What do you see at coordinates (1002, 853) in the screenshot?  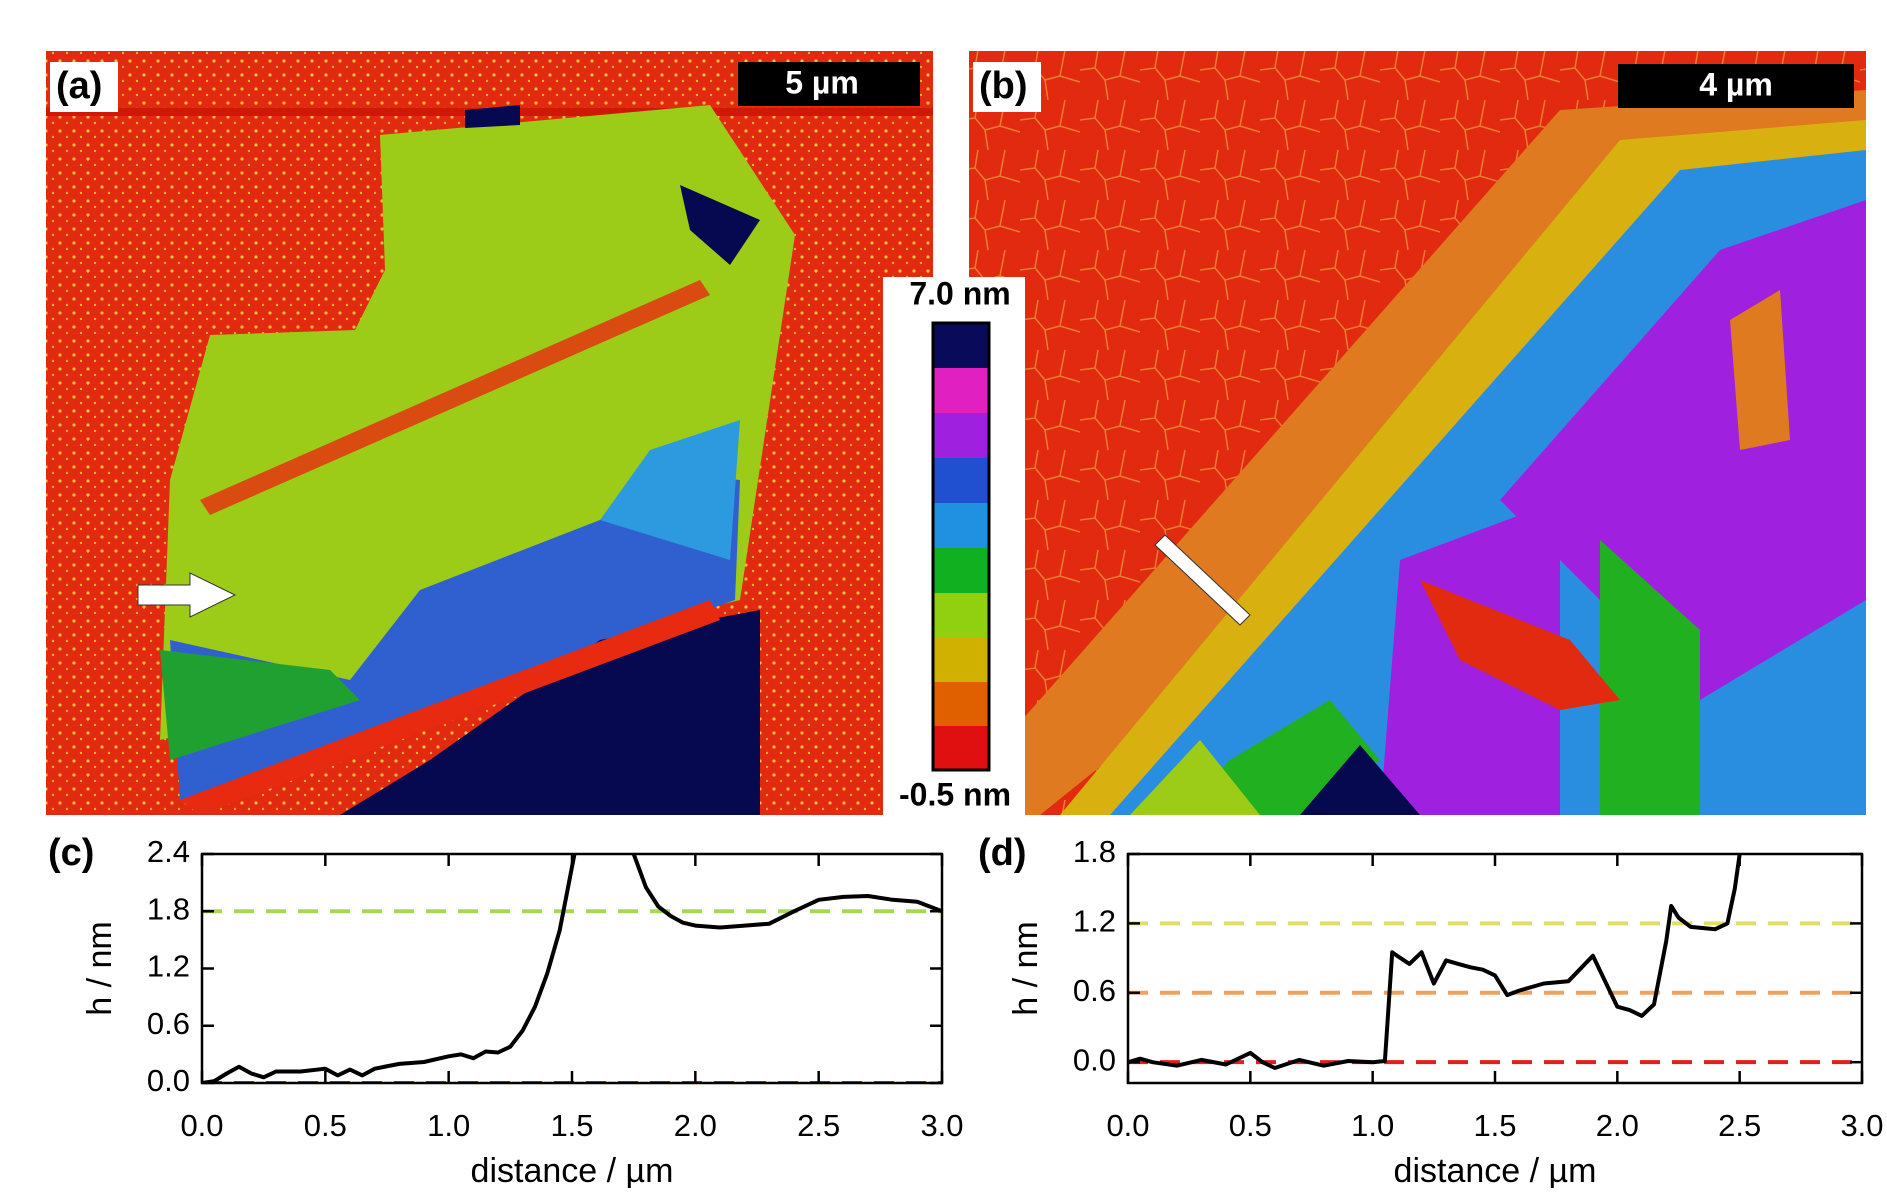 I see `panel-label: (d)` at bounding box center [1002, 853].